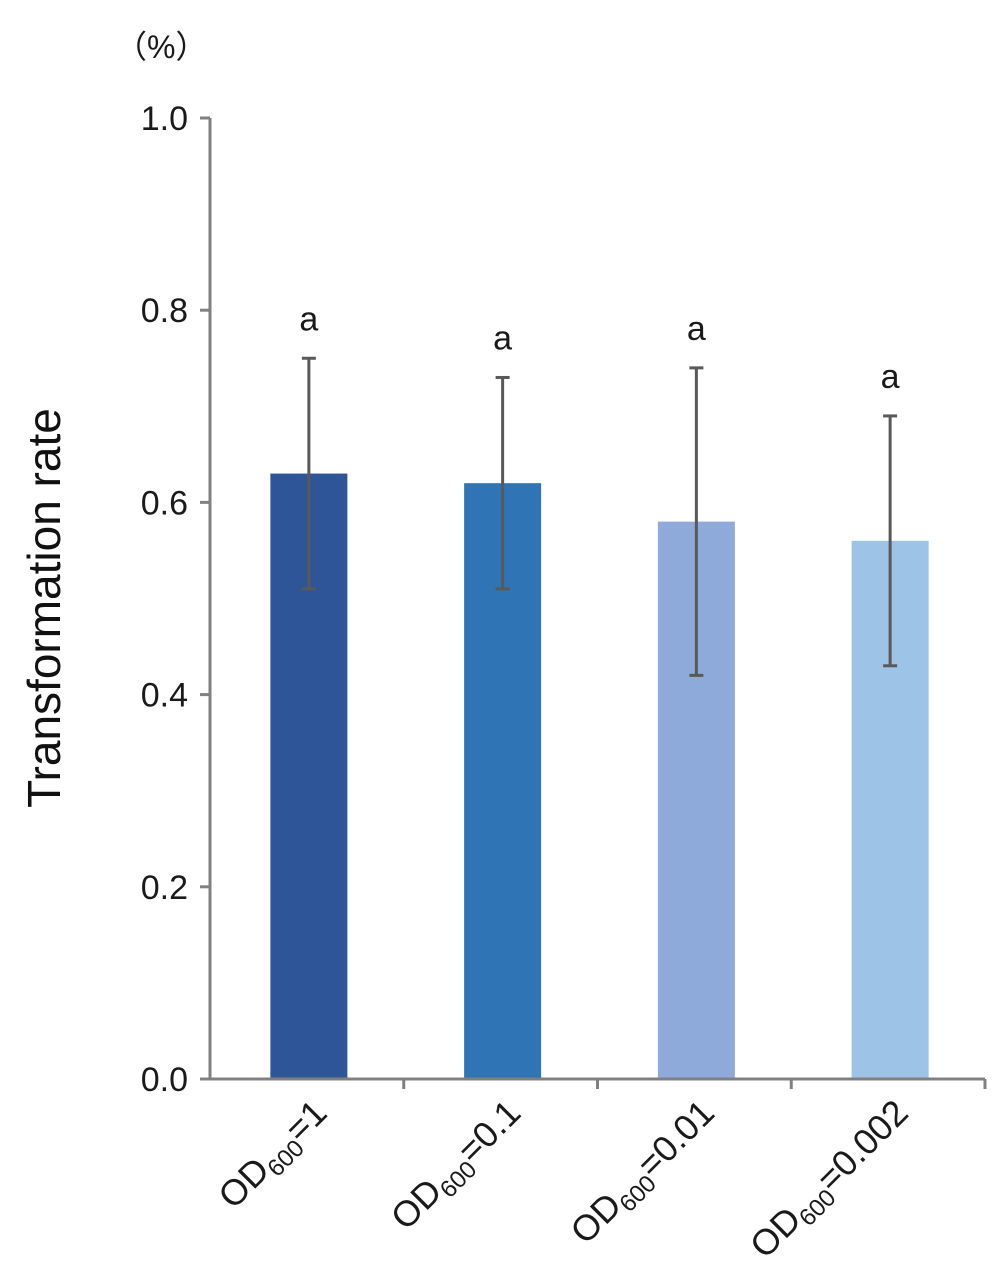 This screenshot has height=1282, width=1000. What do you see at coordinates (831, 1181) in the screenshot?
I see `x-tick-label: OD600=0.002` at bounding box center [831, 1181].